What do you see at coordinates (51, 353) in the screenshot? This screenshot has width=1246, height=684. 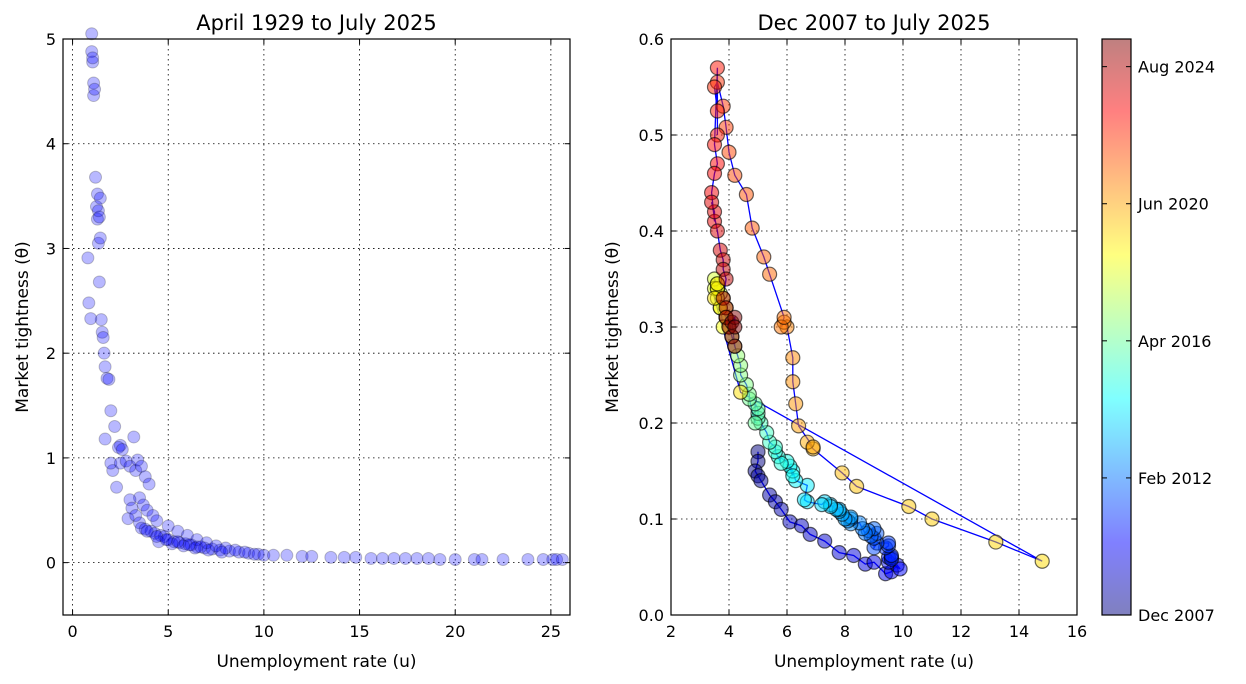 I see `y-tick-label: 2` at bounding box center [51, 353].